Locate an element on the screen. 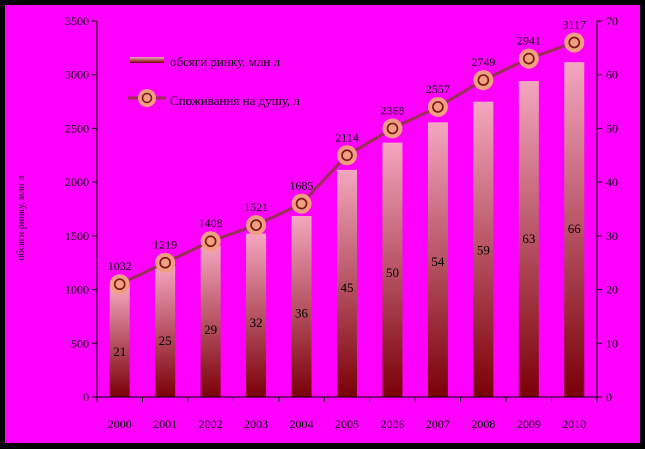  bar-2000 is located at coordinates (119, 341).